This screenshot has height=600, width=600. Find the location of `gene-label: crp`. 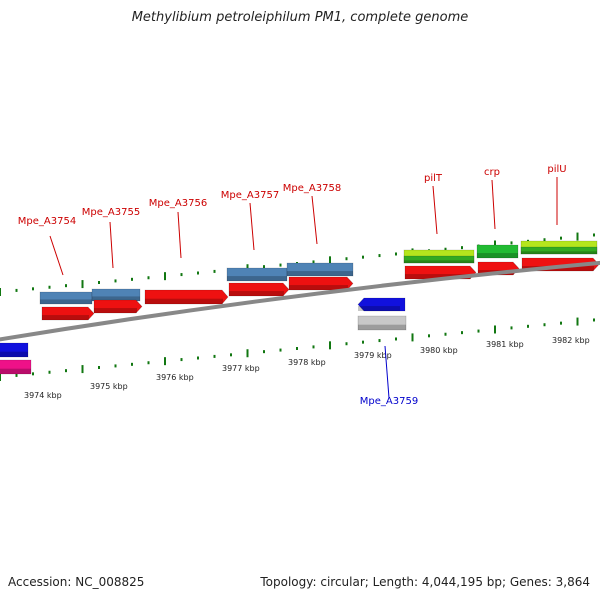

gene-label: crp is located at coordinates (492, 172).